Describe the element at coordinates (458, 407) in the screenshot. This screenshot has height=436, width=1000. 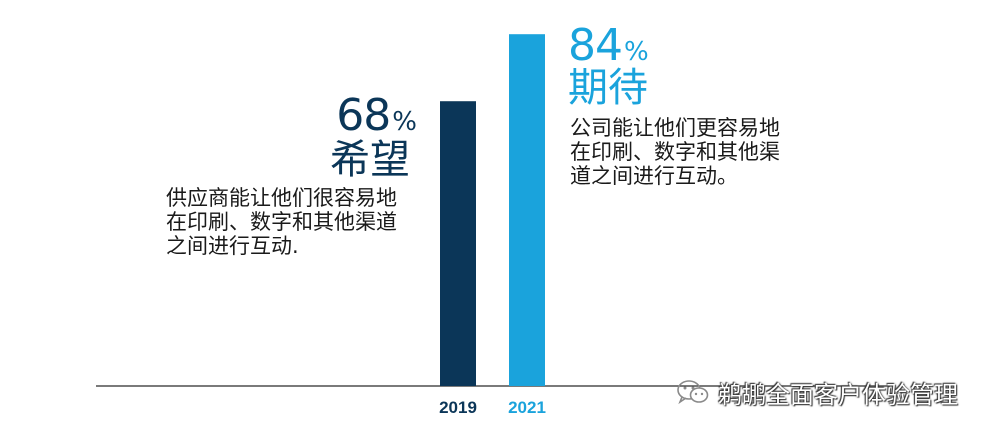
I see `x-tick-label-2019: 2019` at that location.